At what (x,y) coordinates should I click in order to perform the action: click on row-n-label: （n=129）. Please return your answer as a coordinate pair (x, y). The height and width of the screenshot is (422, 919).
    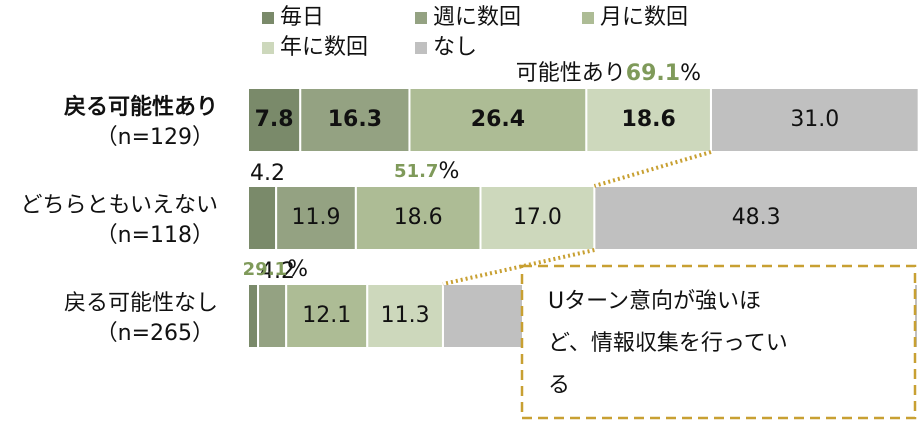
    Looking at the image, I should click on (155, 137).